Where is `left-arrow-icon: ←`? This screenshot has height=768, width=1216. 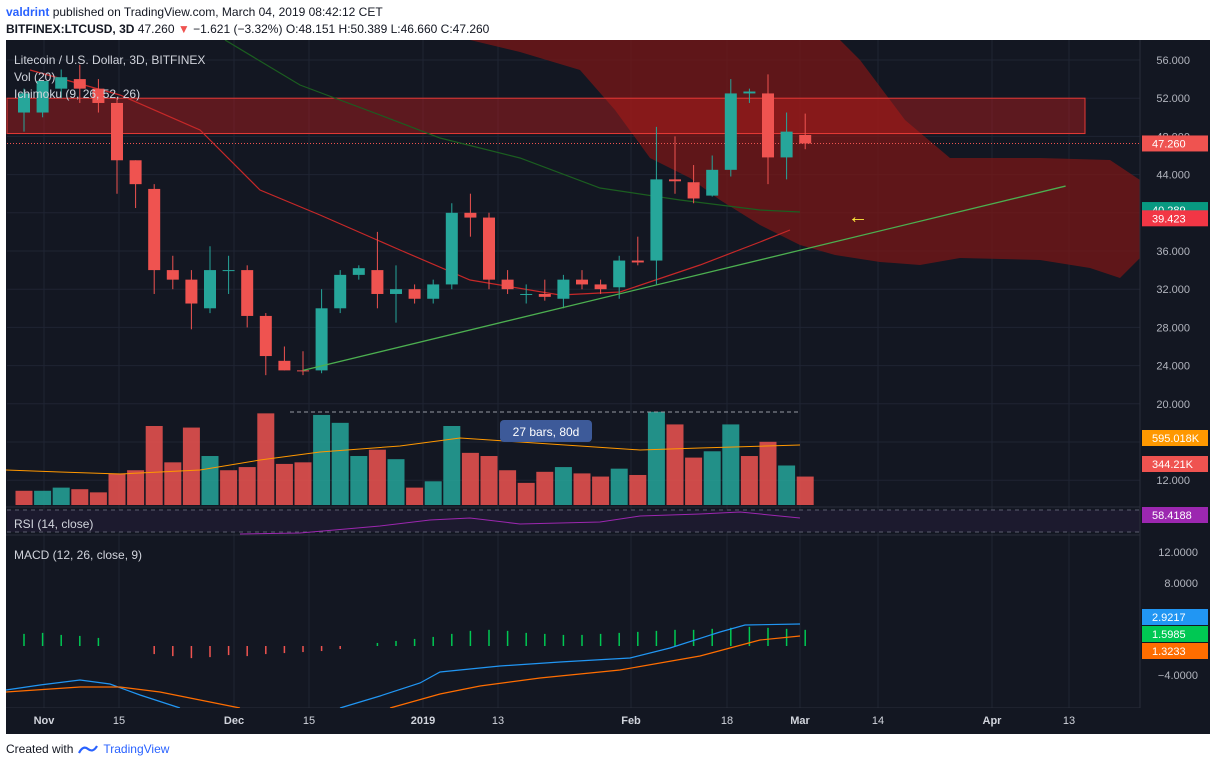 left-arrow-icon: ← is located at coordinates (858, 217).